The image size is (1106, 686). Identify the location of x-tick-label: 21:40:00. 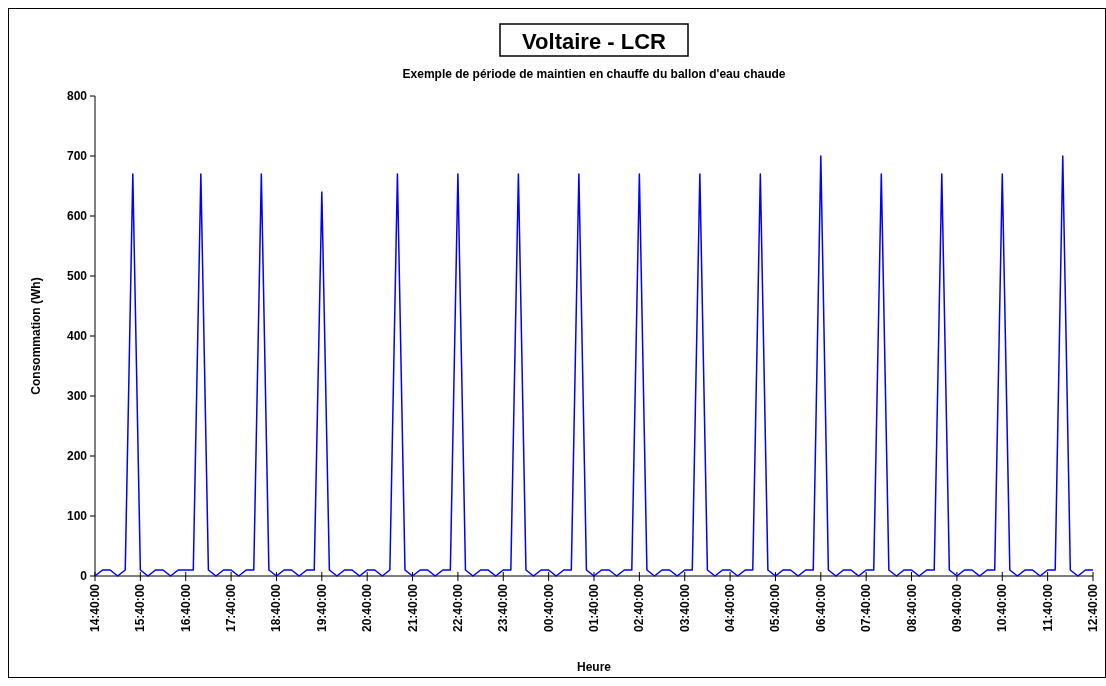
(412, 608).